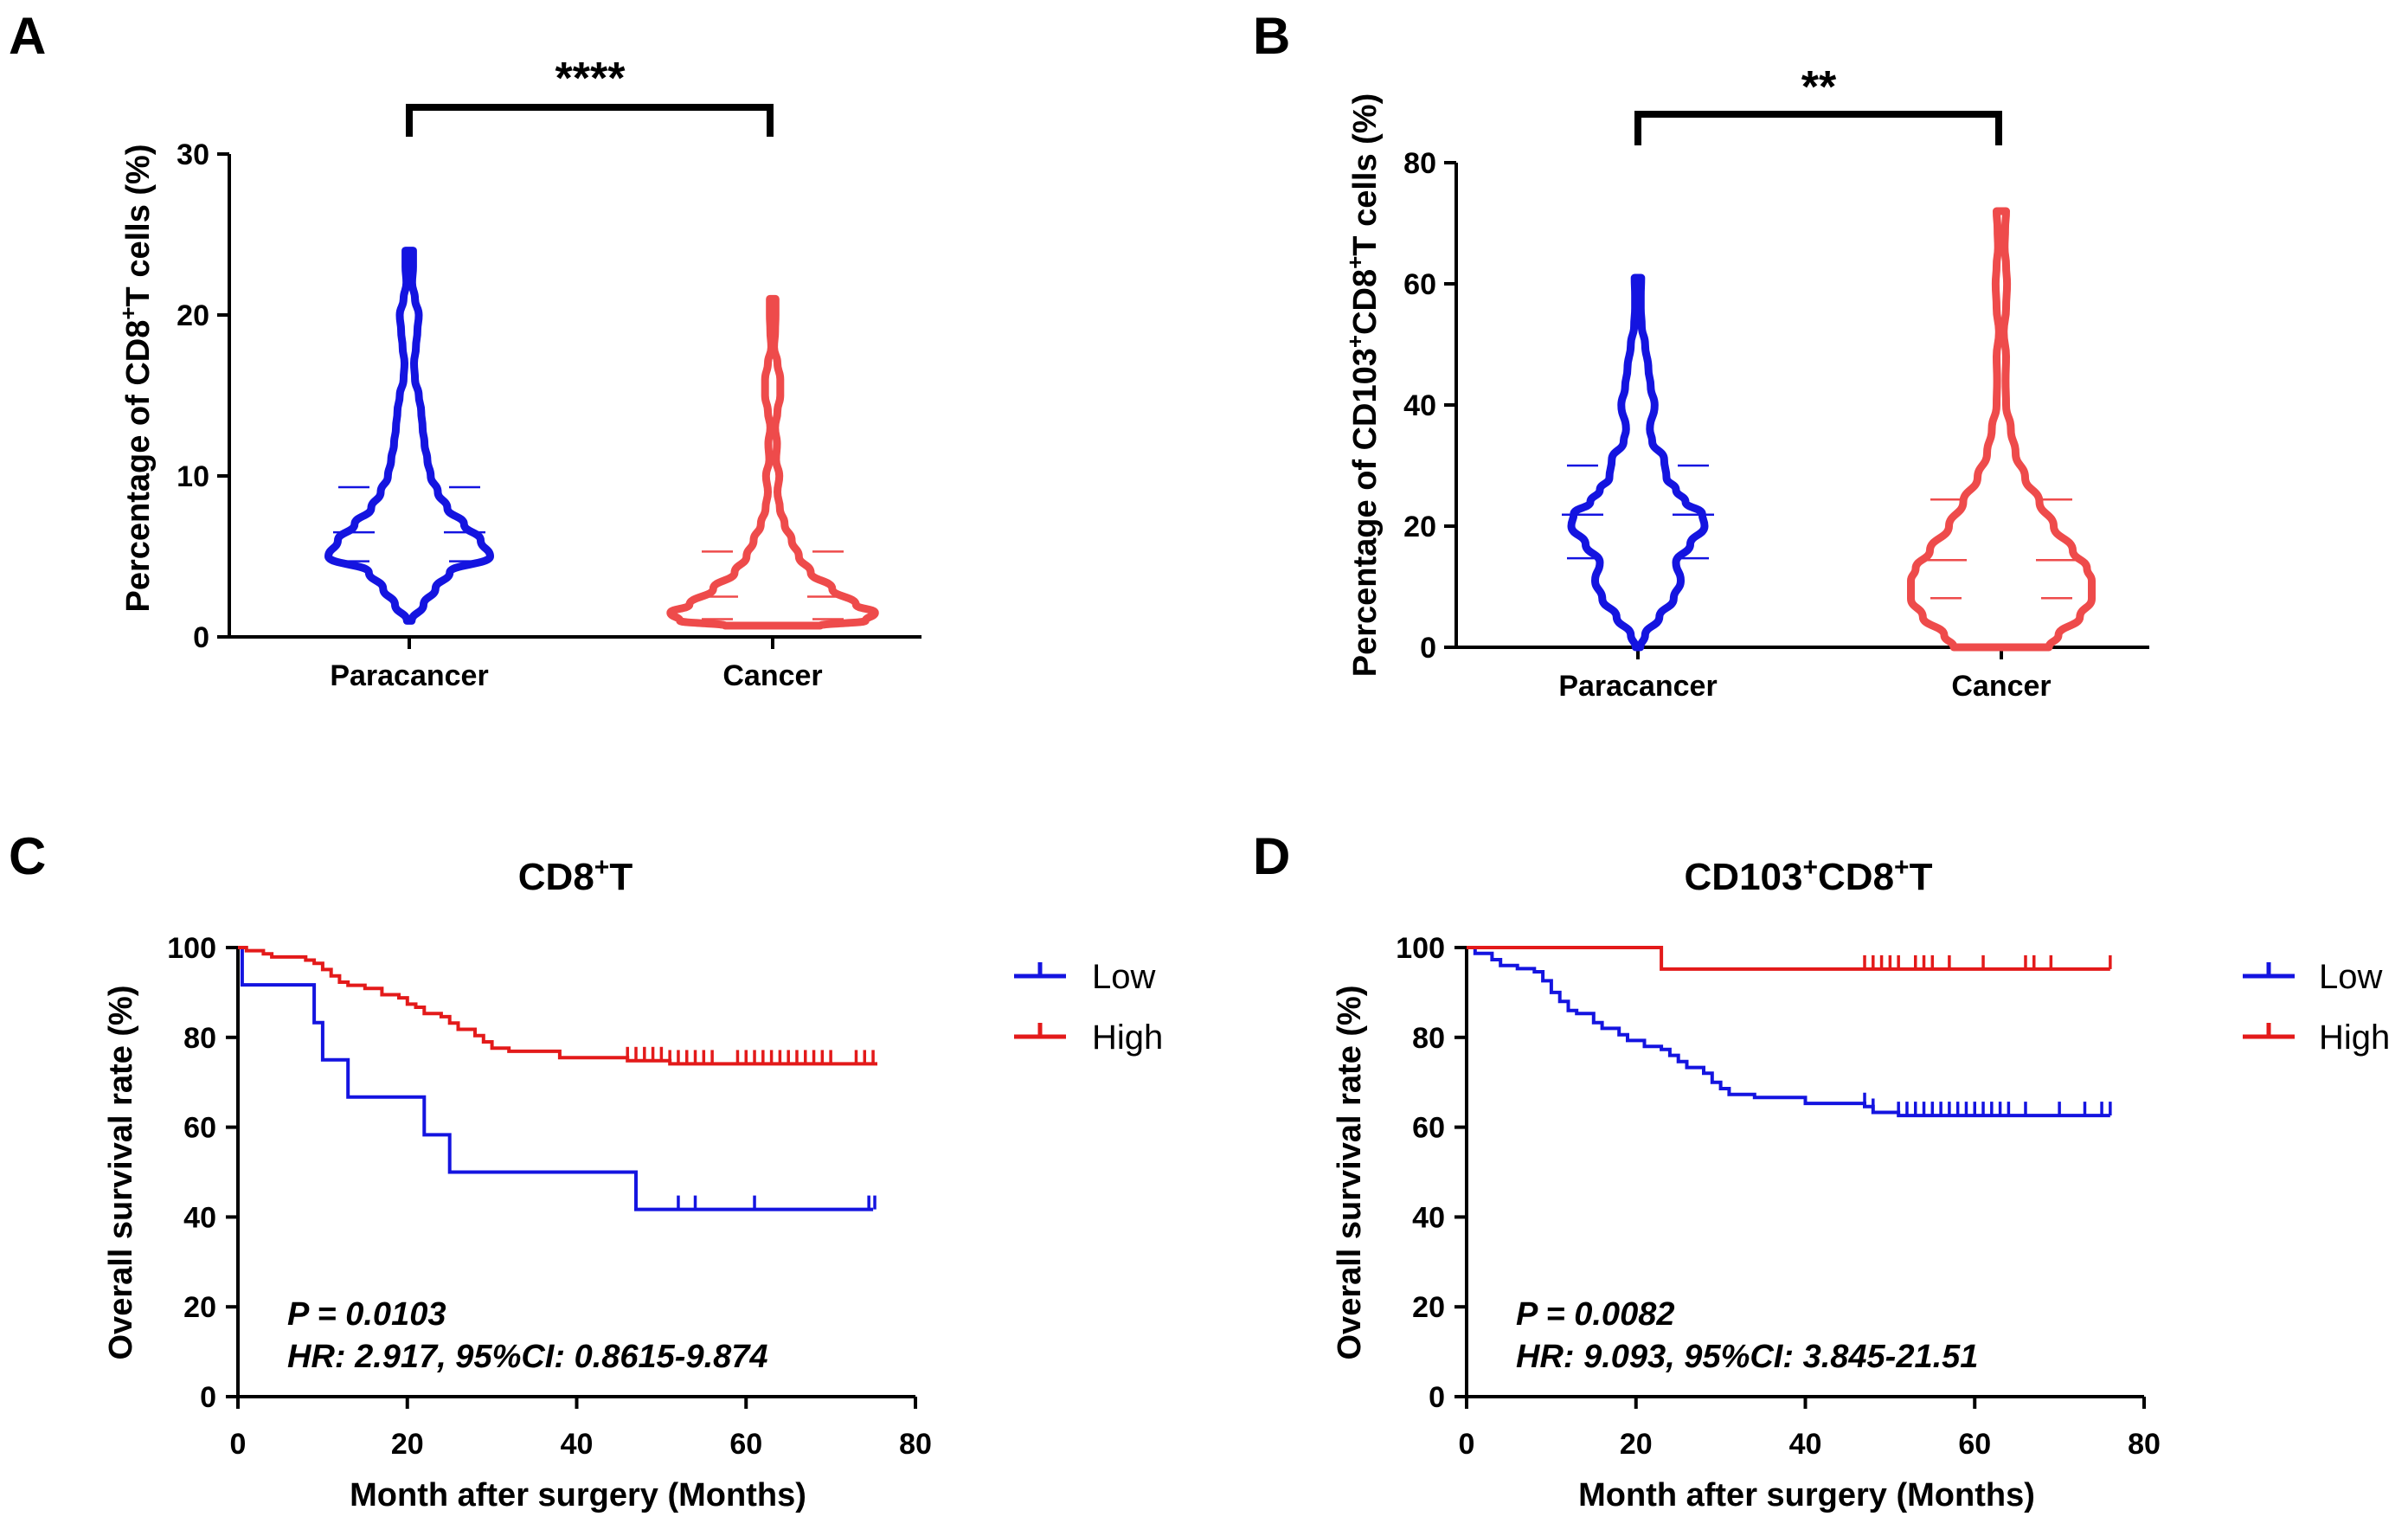  I want to click on panel-d-legend-low: Low, so click(2312, 977).